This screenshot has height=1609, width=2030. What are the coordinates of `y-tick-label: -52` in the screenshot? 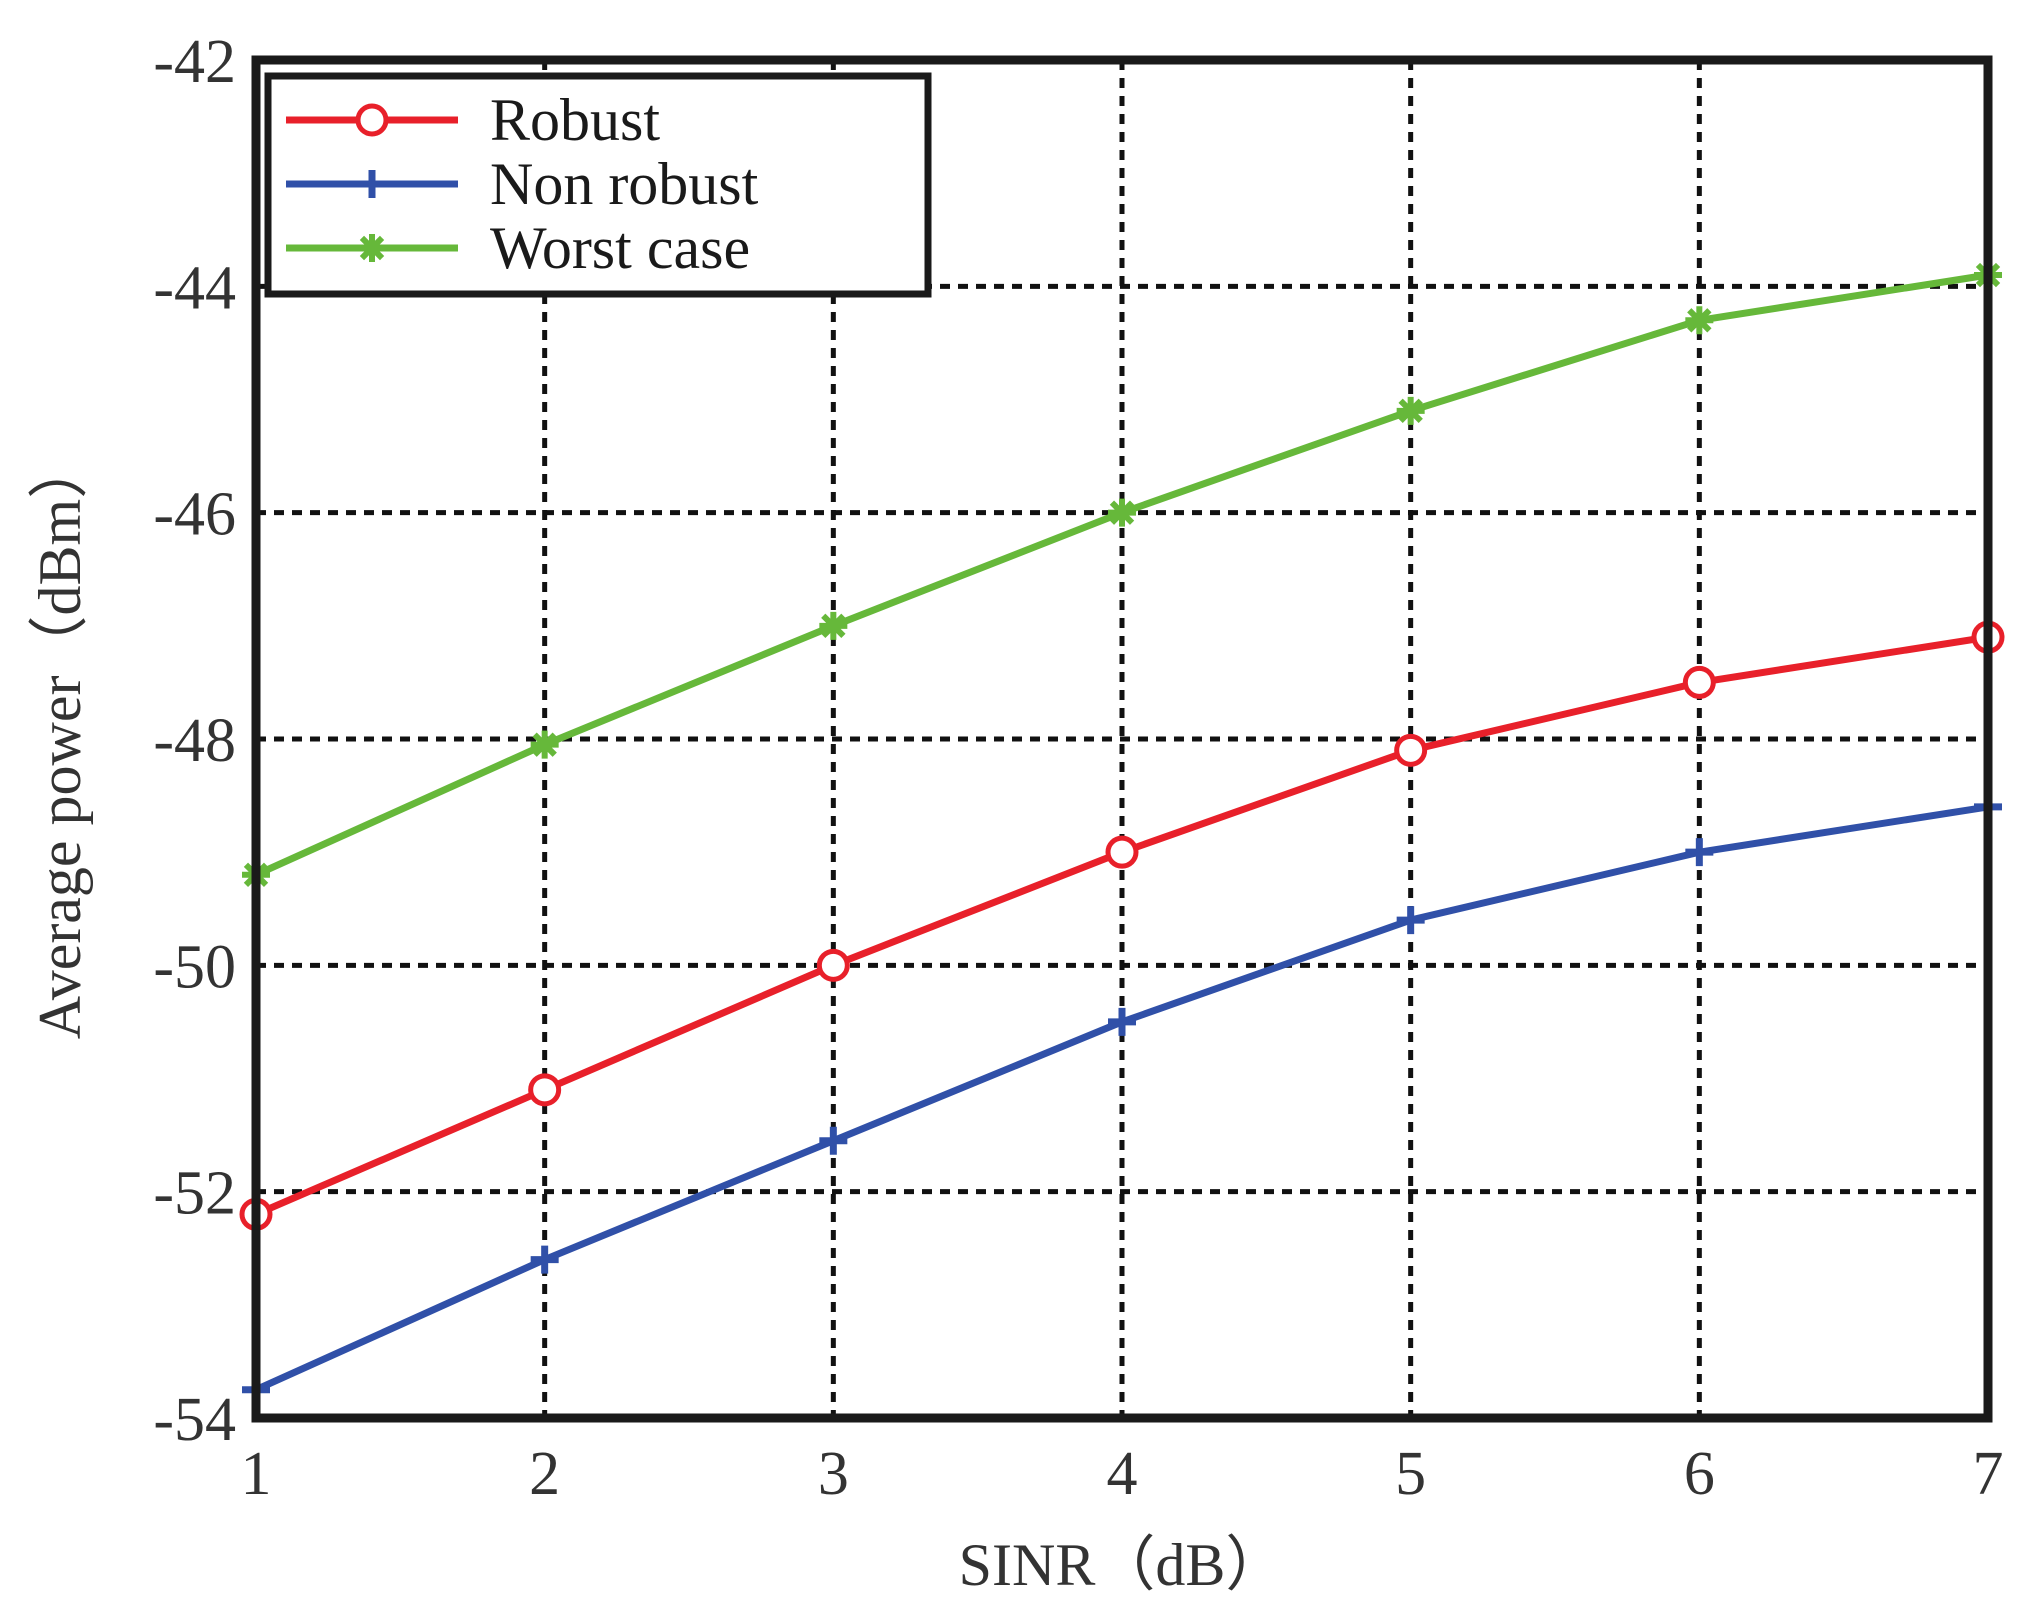 It's located at (194, 1194).